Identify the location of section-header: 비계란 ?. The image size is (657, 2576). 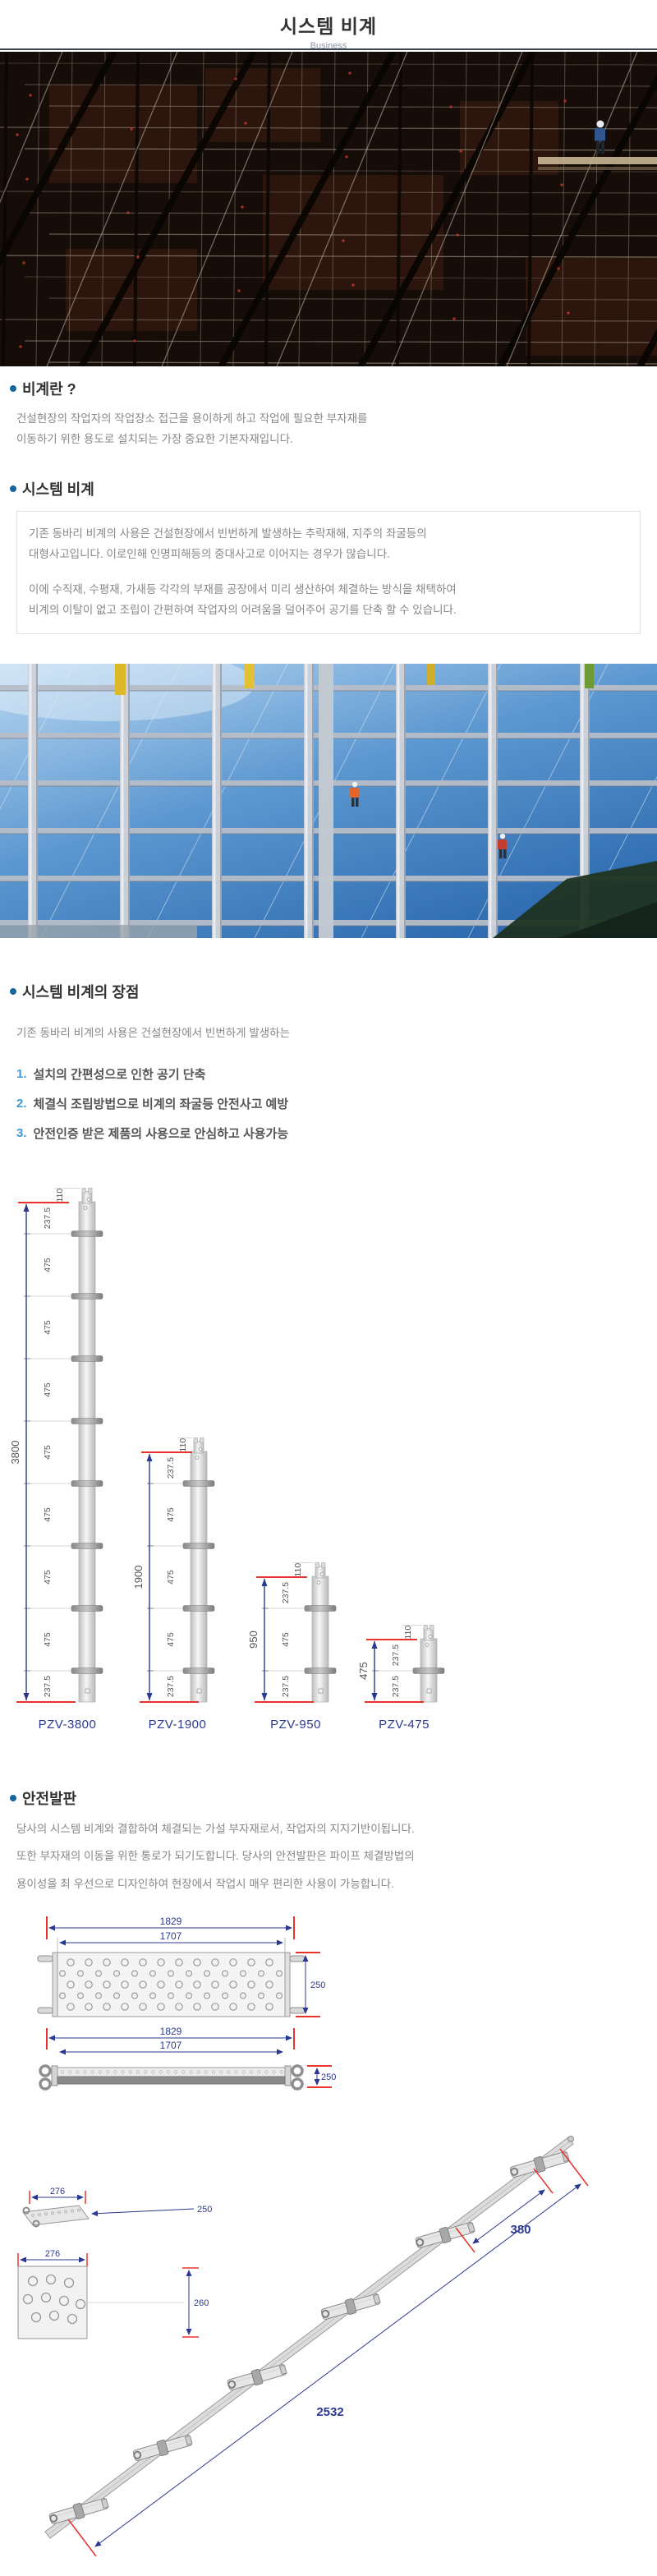
(325, 388).